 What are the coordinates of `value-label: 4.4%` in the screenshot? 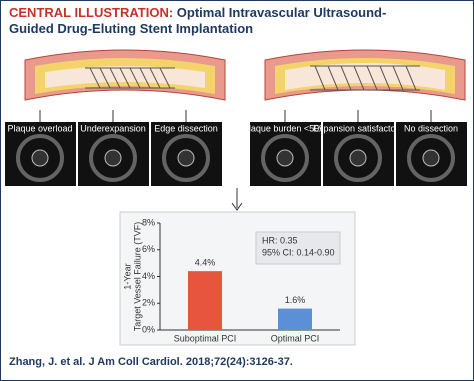 It's located at (205, 263).